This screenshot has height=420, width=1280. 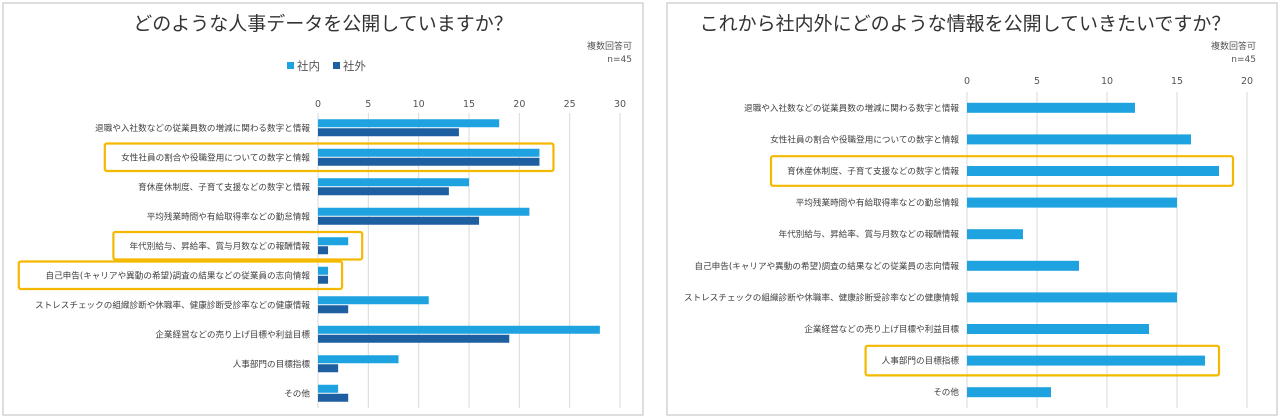 What do you see at coordinates (967, 81) in the screenshot?
I see `right-x-tick-label: 0` at bounding box center [967, 81].